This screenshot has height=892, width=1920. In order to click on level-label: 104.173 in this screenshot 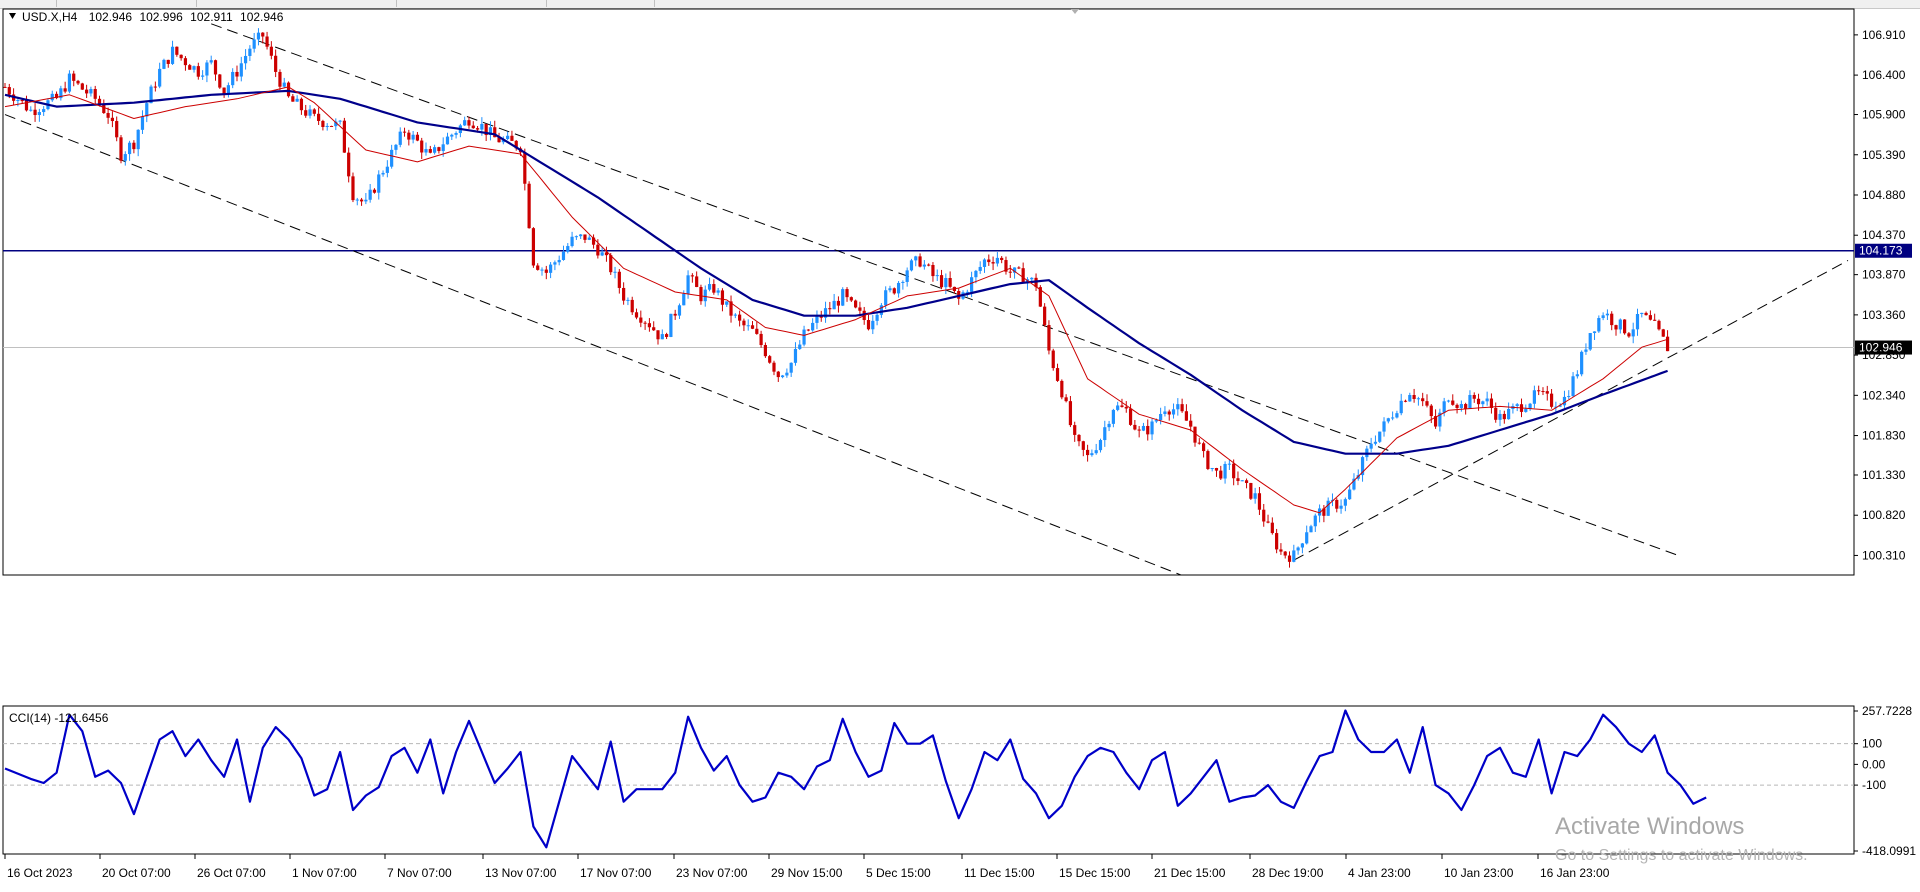, I will do `click(1881, 251)`.